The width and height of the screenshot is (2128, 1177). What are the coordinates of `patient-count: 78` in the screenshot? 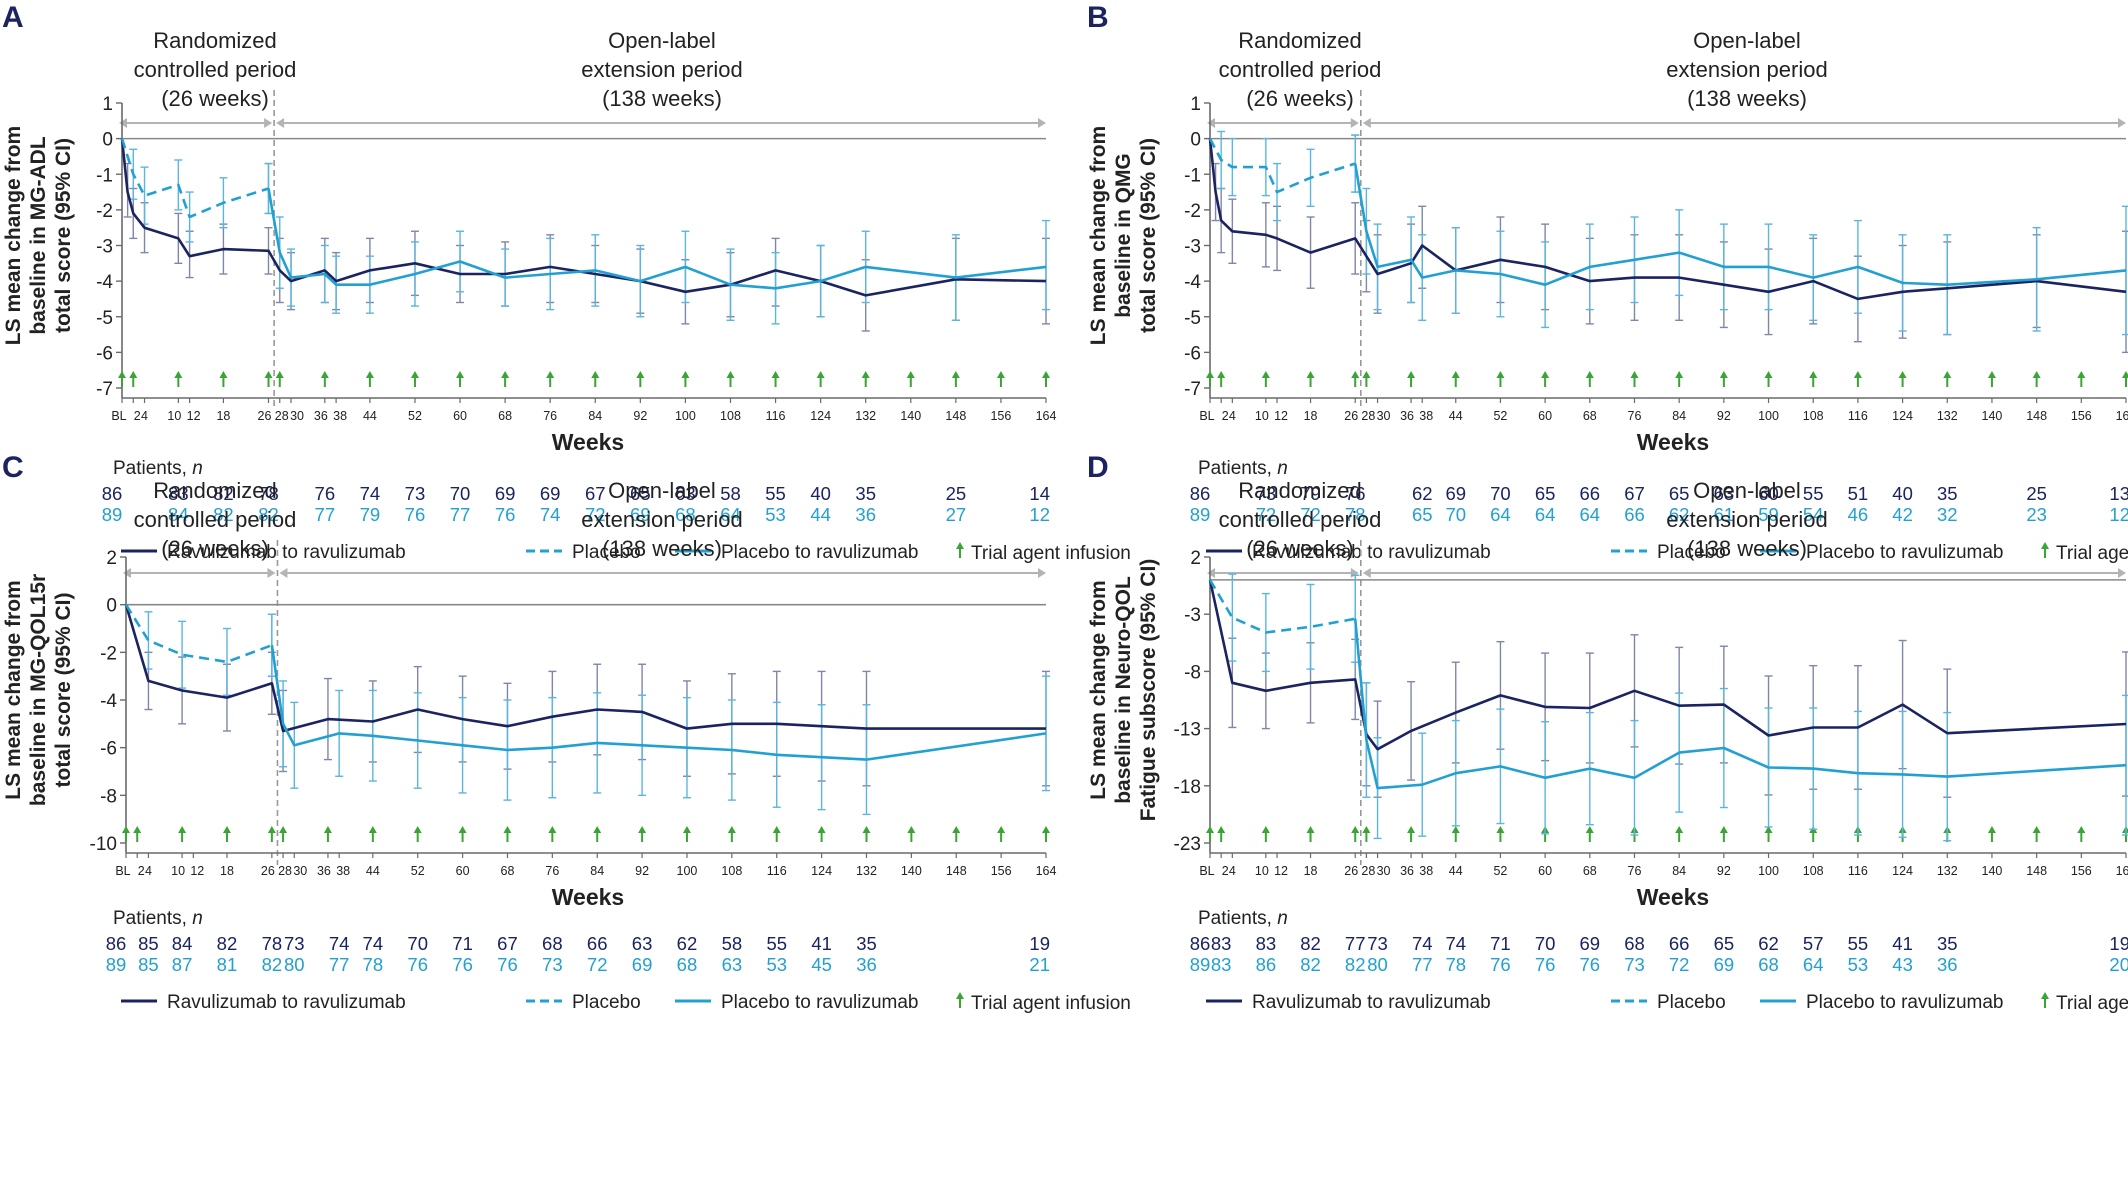 It's located at (272, 943).